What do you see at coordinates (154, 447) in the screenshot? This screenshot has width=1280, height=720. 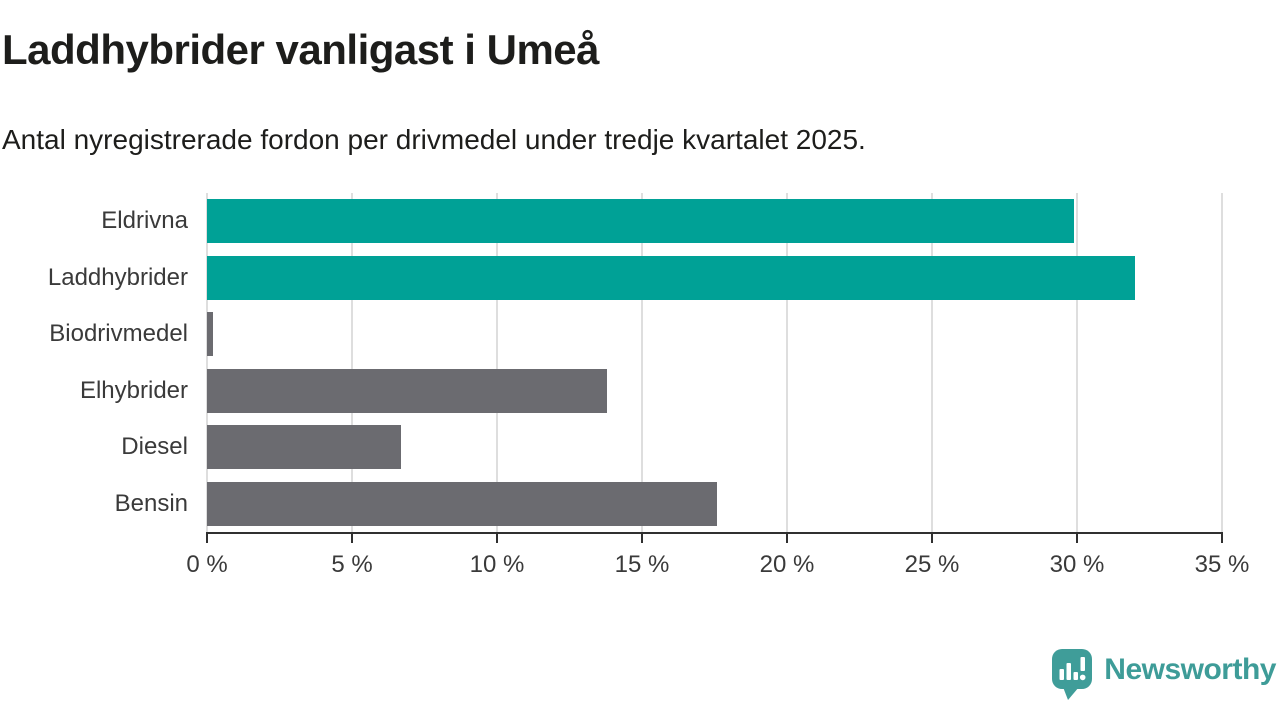 I see `category-label: Diesel` at bounding box center [154, 447].